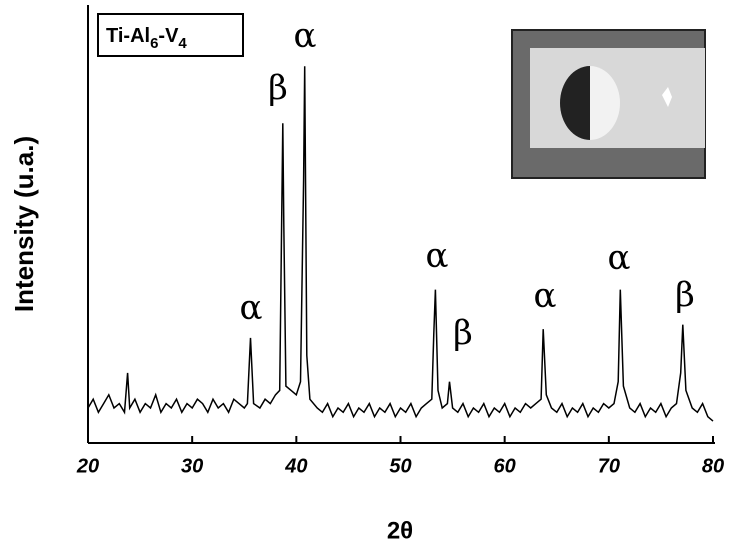 The image size is (732, 551). Describe the element at coordinates (87, 466) in the screenshot. I see `x-tick-label: 20` at that location.